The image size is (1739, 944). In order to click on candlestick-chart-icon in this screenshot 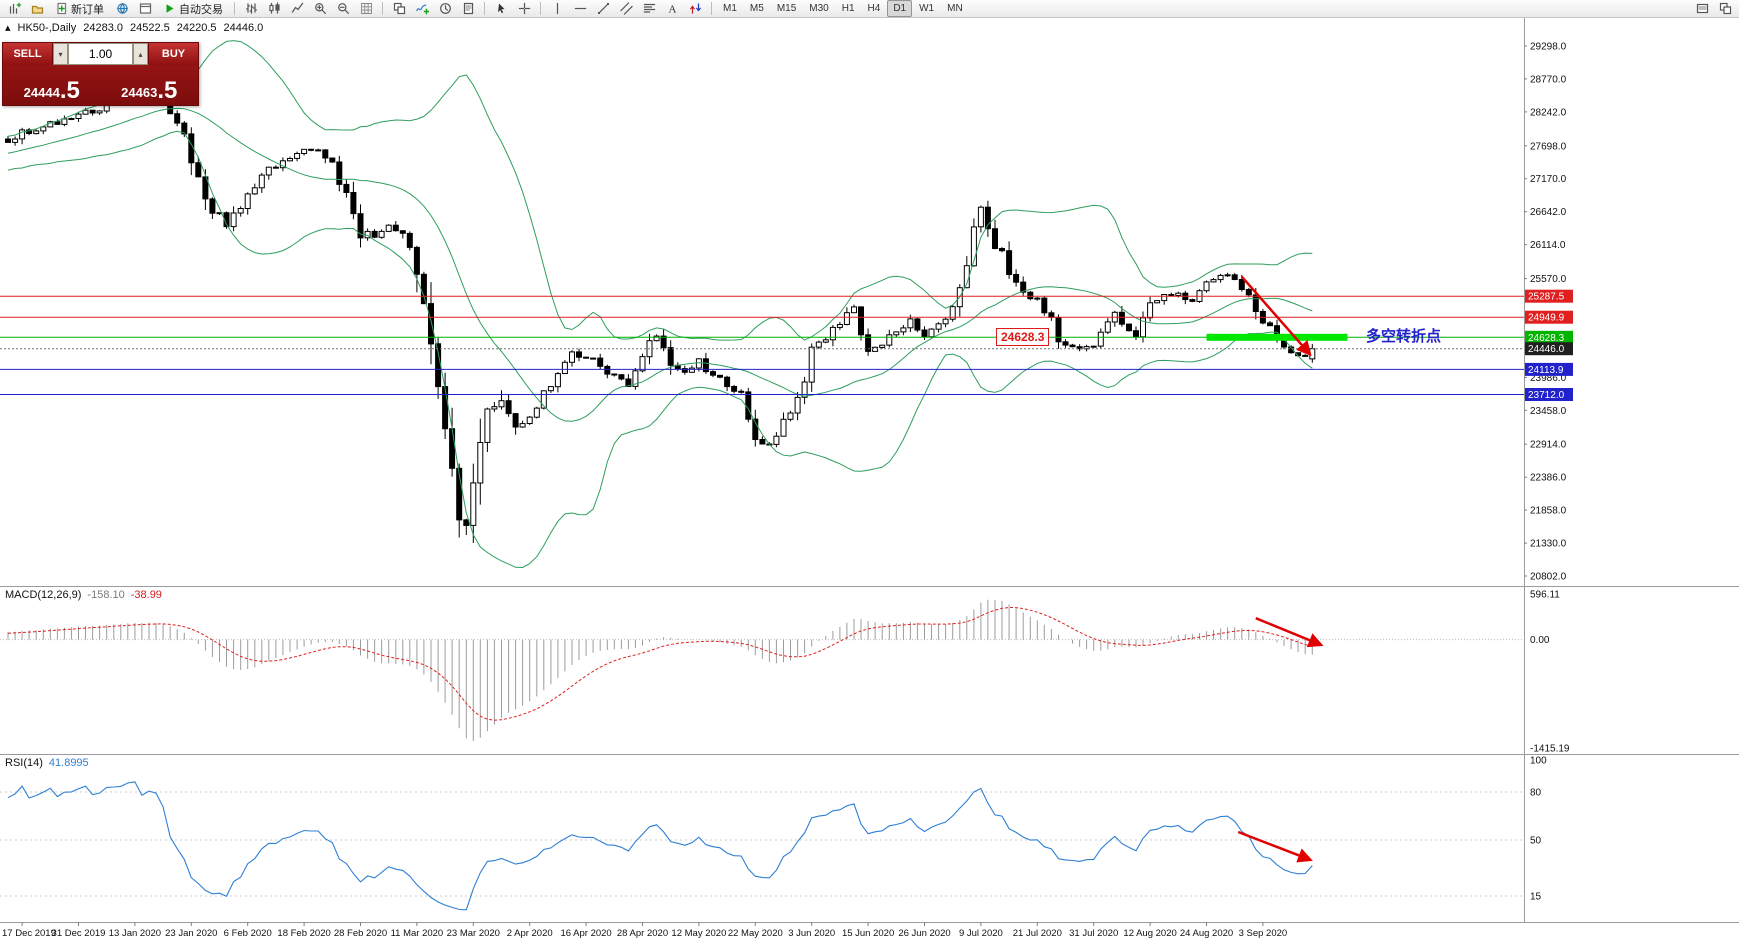, I will do `click(274, 9)`.